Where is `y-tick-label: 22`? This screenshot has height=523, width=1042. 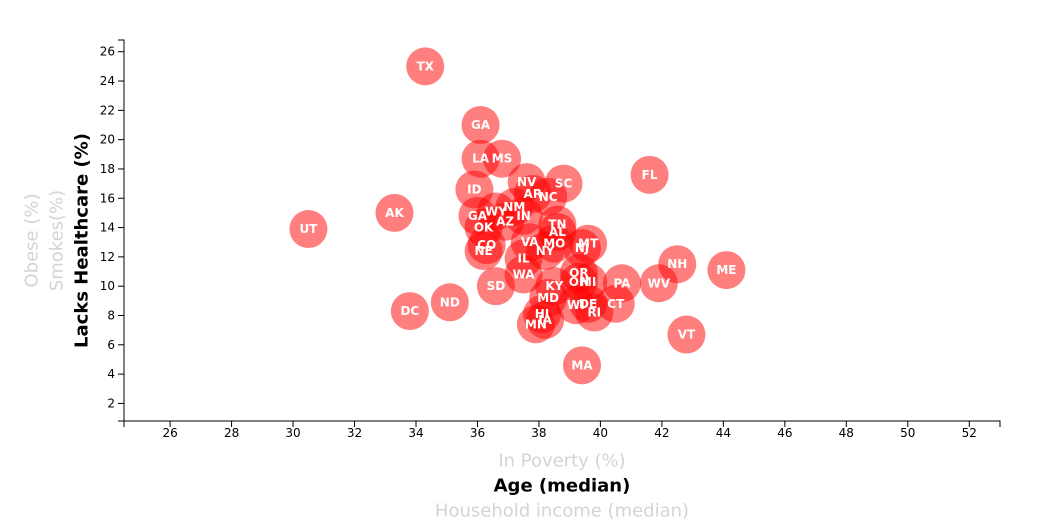 y-tick-label: 22 is located at coordinates (107, 110).